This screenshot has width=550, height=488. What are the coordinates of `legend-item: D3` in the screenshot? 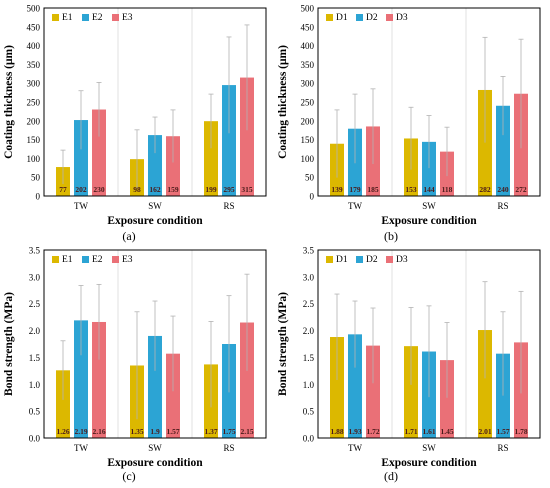 It's located at (402, 260).